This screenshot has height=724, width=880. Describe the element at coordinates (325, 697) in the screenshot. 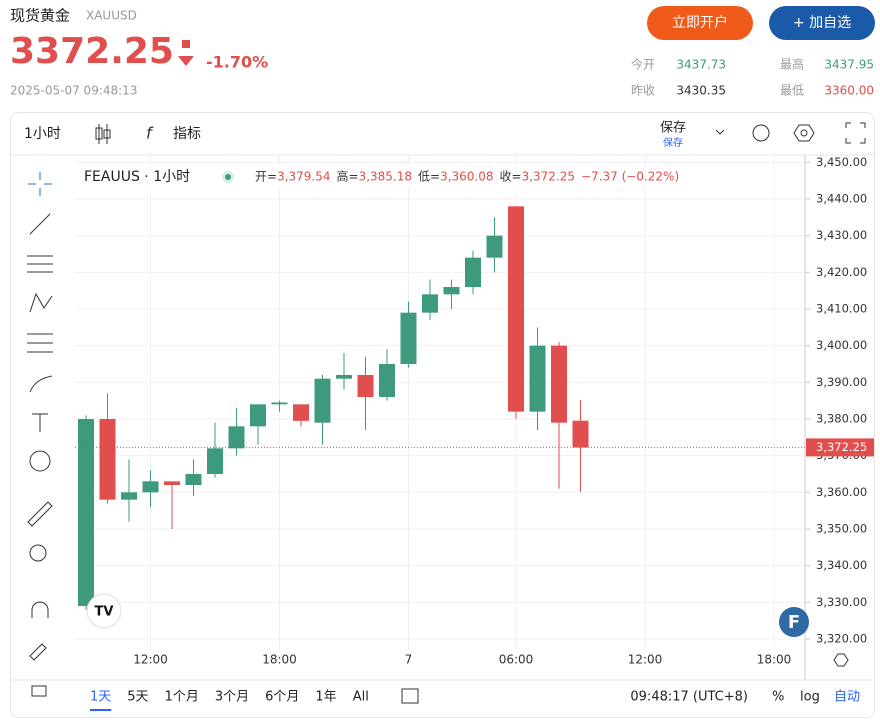

I see `range-button: 1年` at that location.